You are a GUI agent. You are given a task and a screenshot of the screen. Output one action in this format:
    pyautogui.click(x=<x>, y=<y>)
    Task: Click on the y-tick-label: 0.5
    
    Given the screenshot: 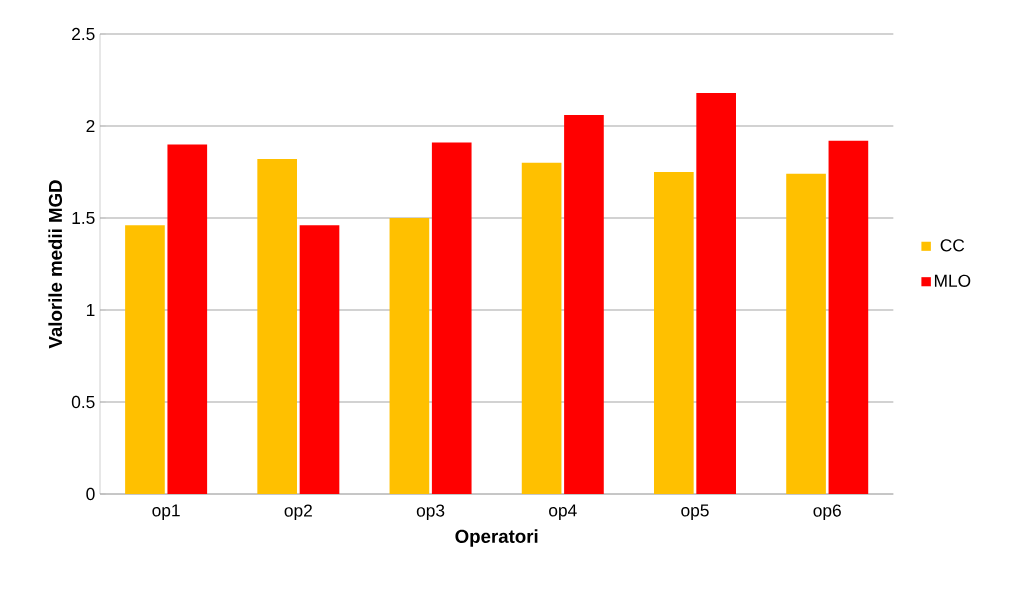 What is the action you would take?
    pyautogui.click(x=83, y=402)
    